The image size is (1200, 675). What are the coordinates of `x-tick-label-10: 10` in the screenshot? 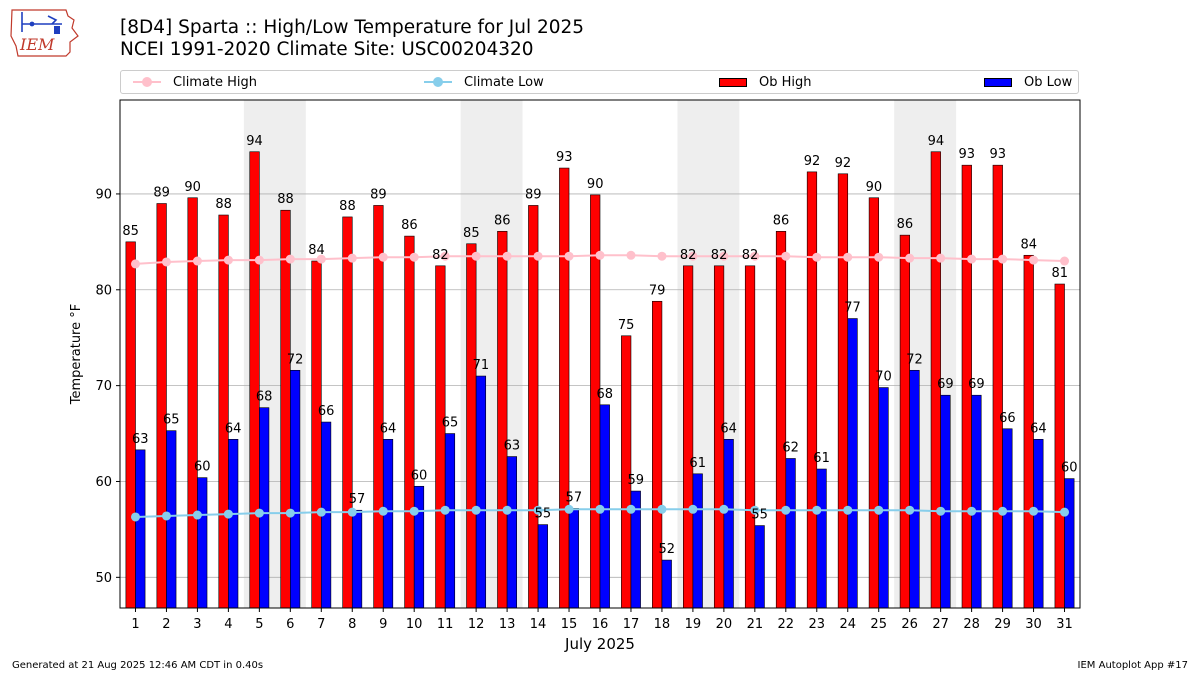 It's located at (414, 624).